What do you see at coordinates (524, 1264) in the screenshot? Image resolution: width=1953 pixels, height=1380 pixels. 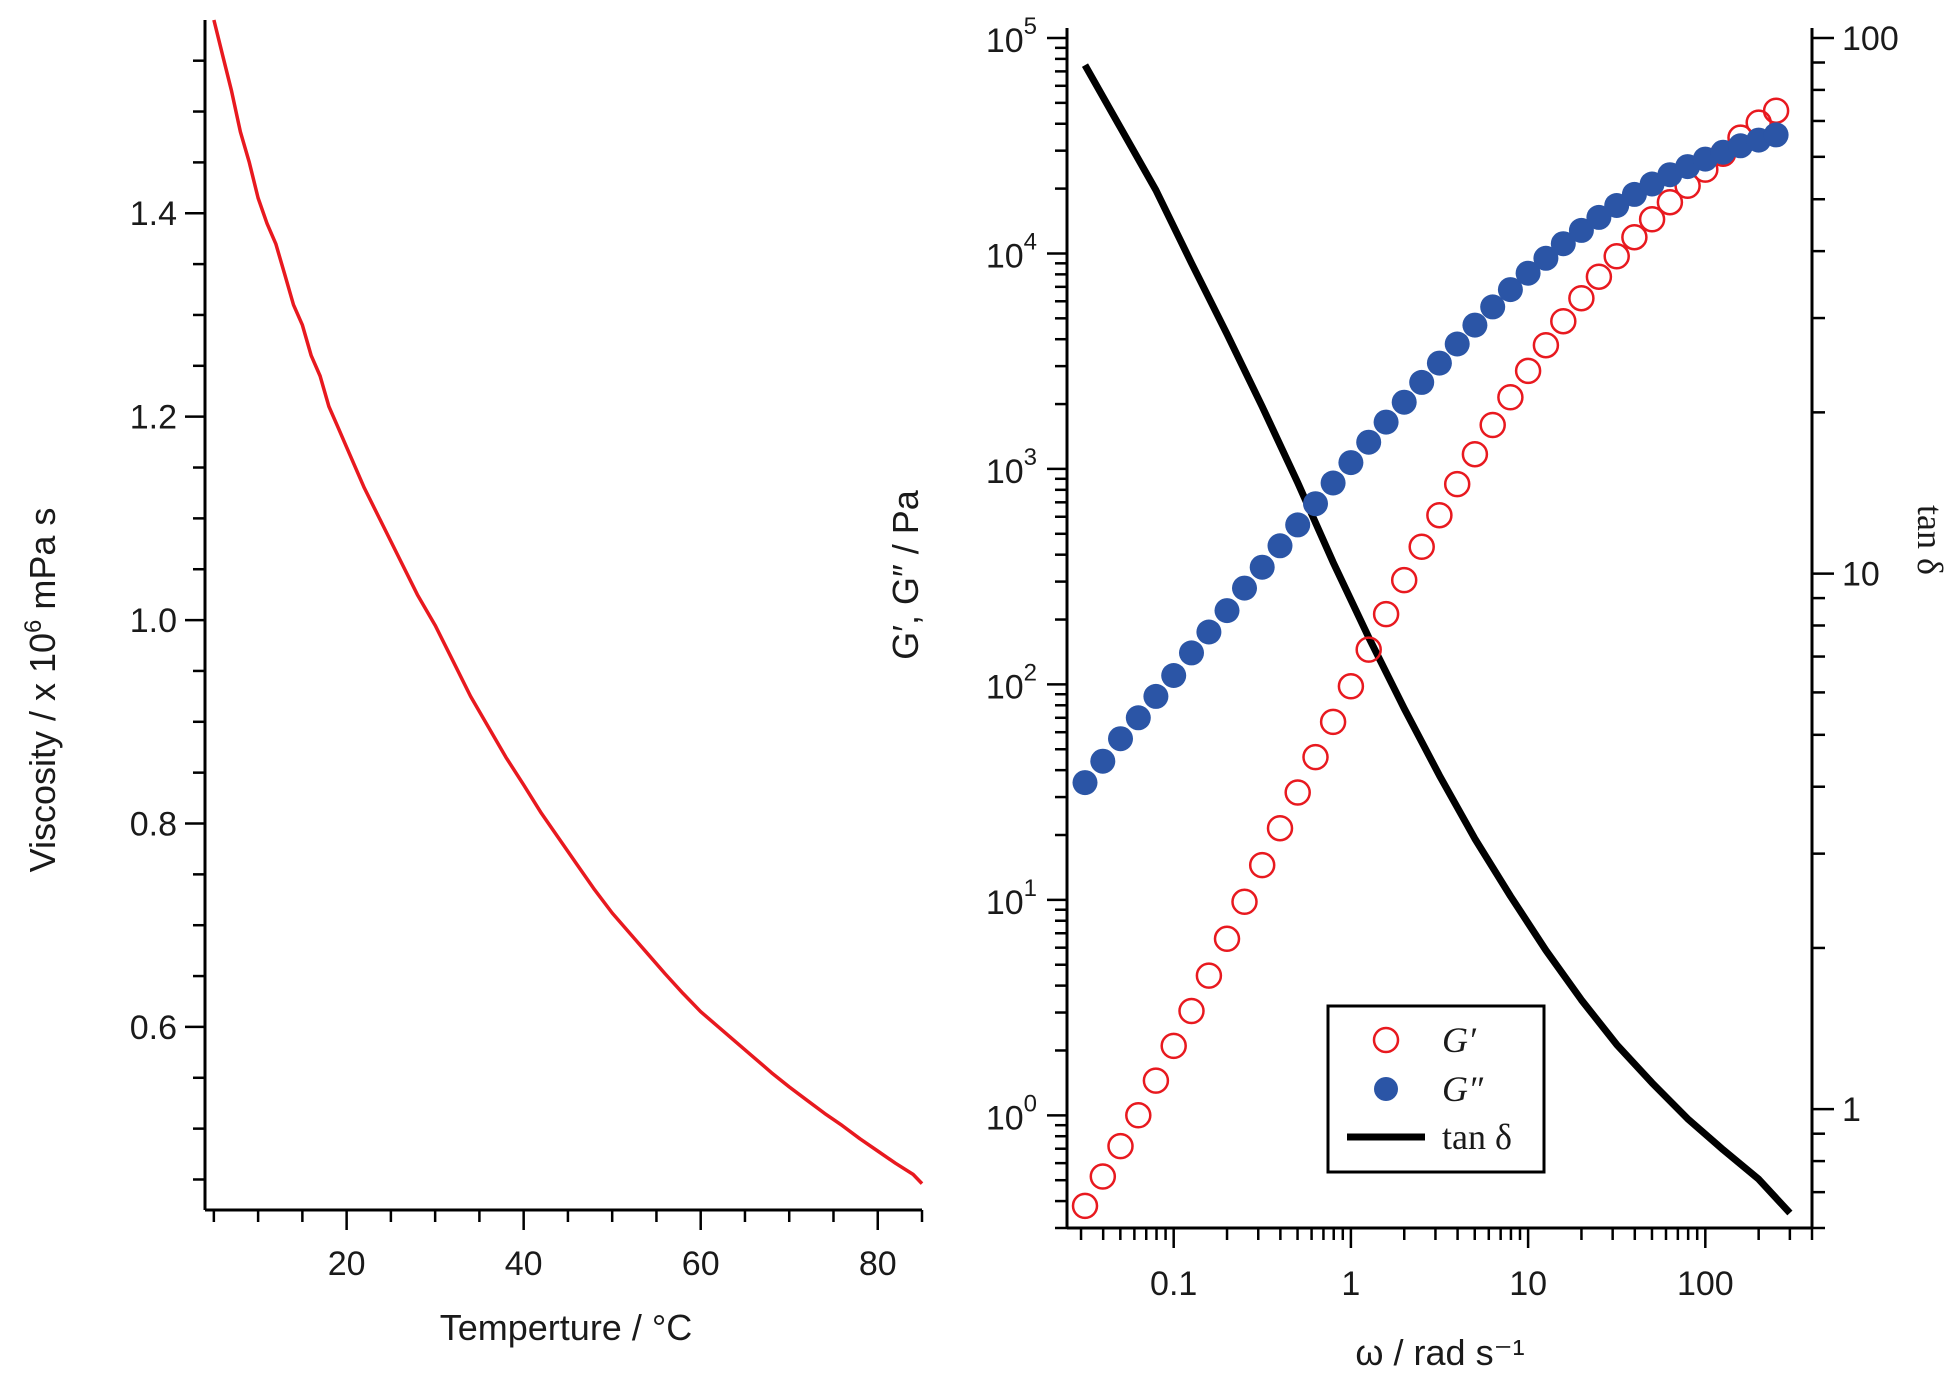 I see `viscosity-x-tick-label: 40` at bounding box center [524, 1264].